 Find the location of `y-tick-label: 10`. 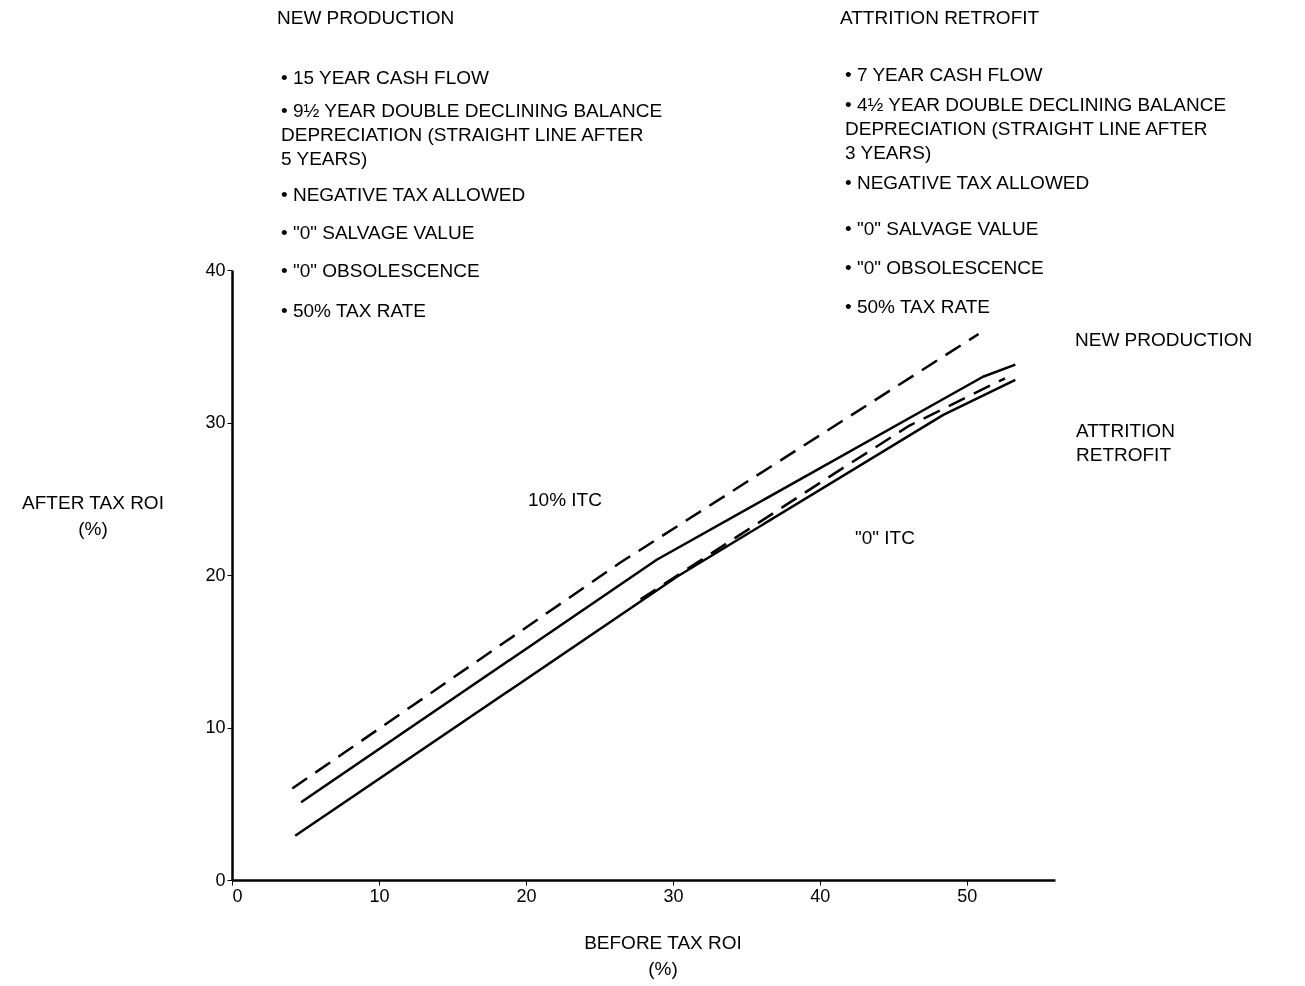

y-tick-label: 10 is located at coordinates (215, 727).